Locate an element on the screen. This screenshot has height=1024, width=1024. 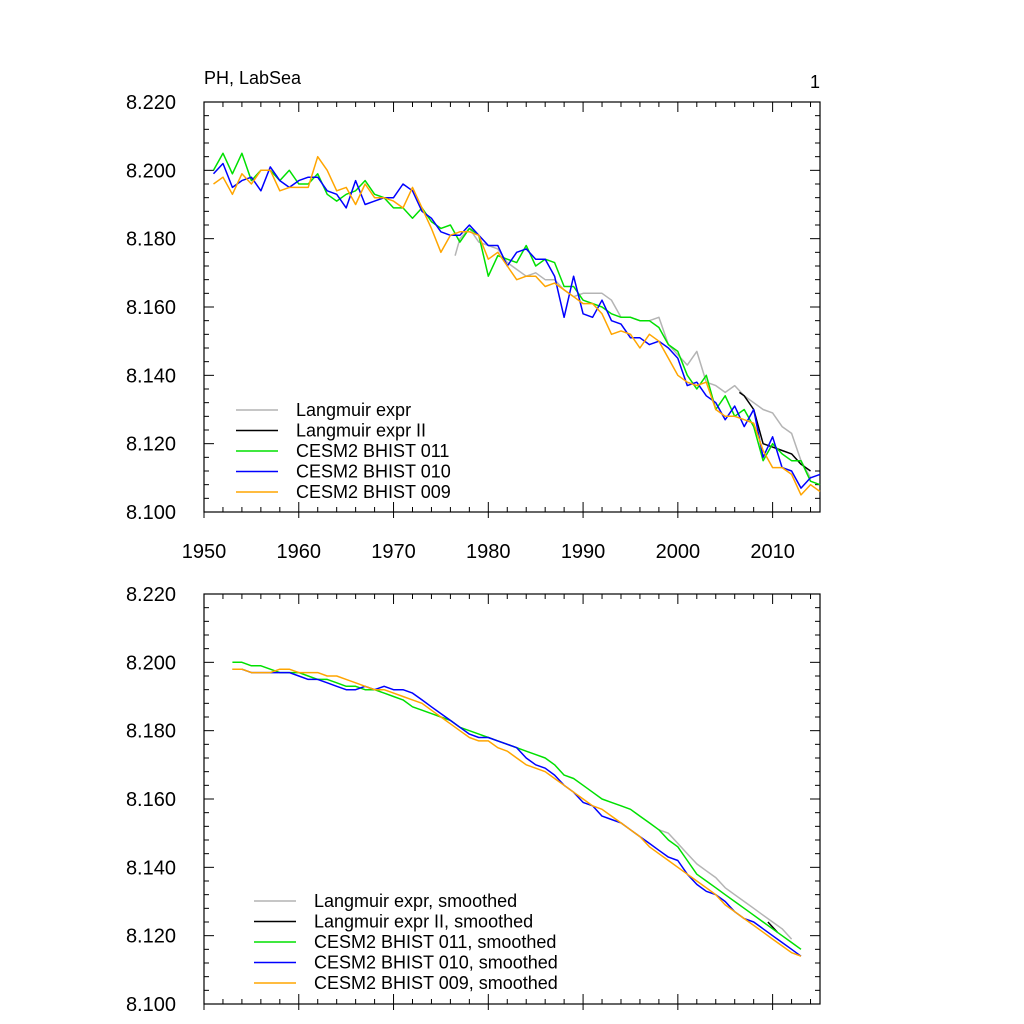
x-tick-label: 1950 is located at coordinates (204, 552).